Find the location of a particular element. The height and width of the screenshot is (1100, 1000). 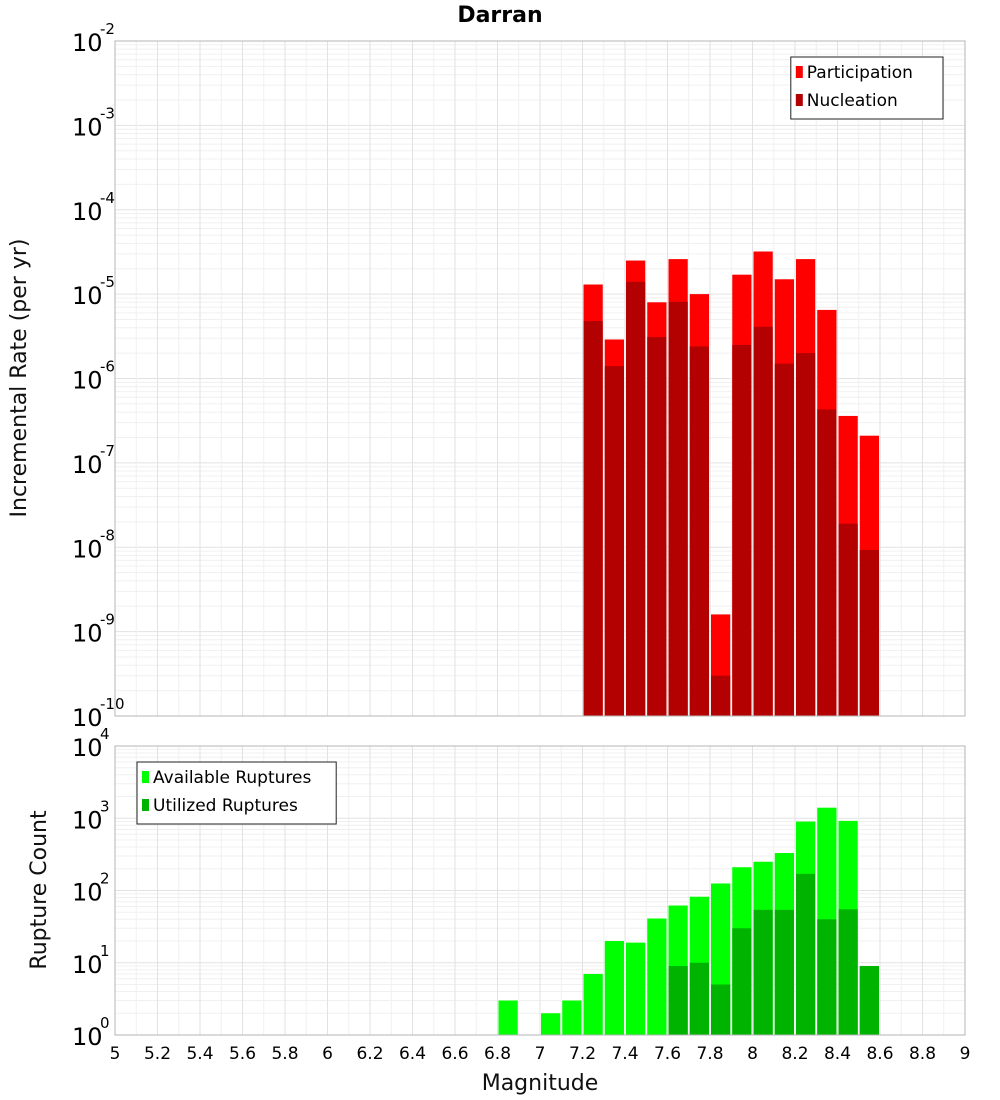

x-tick-label: 7.4 is located at coordinates (624, 1054).